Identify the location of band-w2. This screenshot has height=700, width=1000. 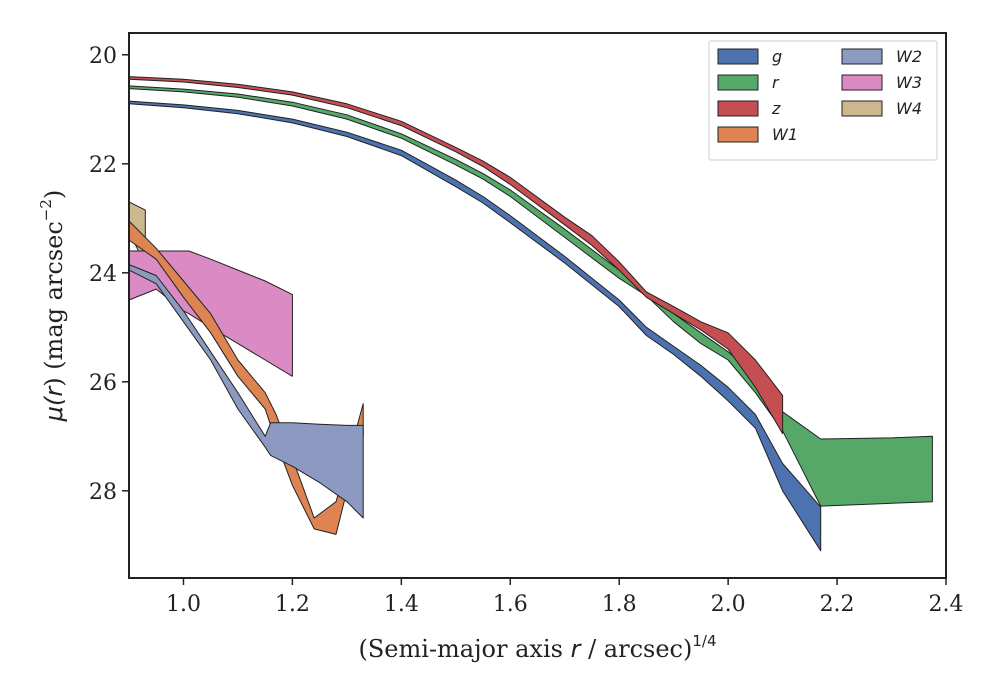
(246, 391).